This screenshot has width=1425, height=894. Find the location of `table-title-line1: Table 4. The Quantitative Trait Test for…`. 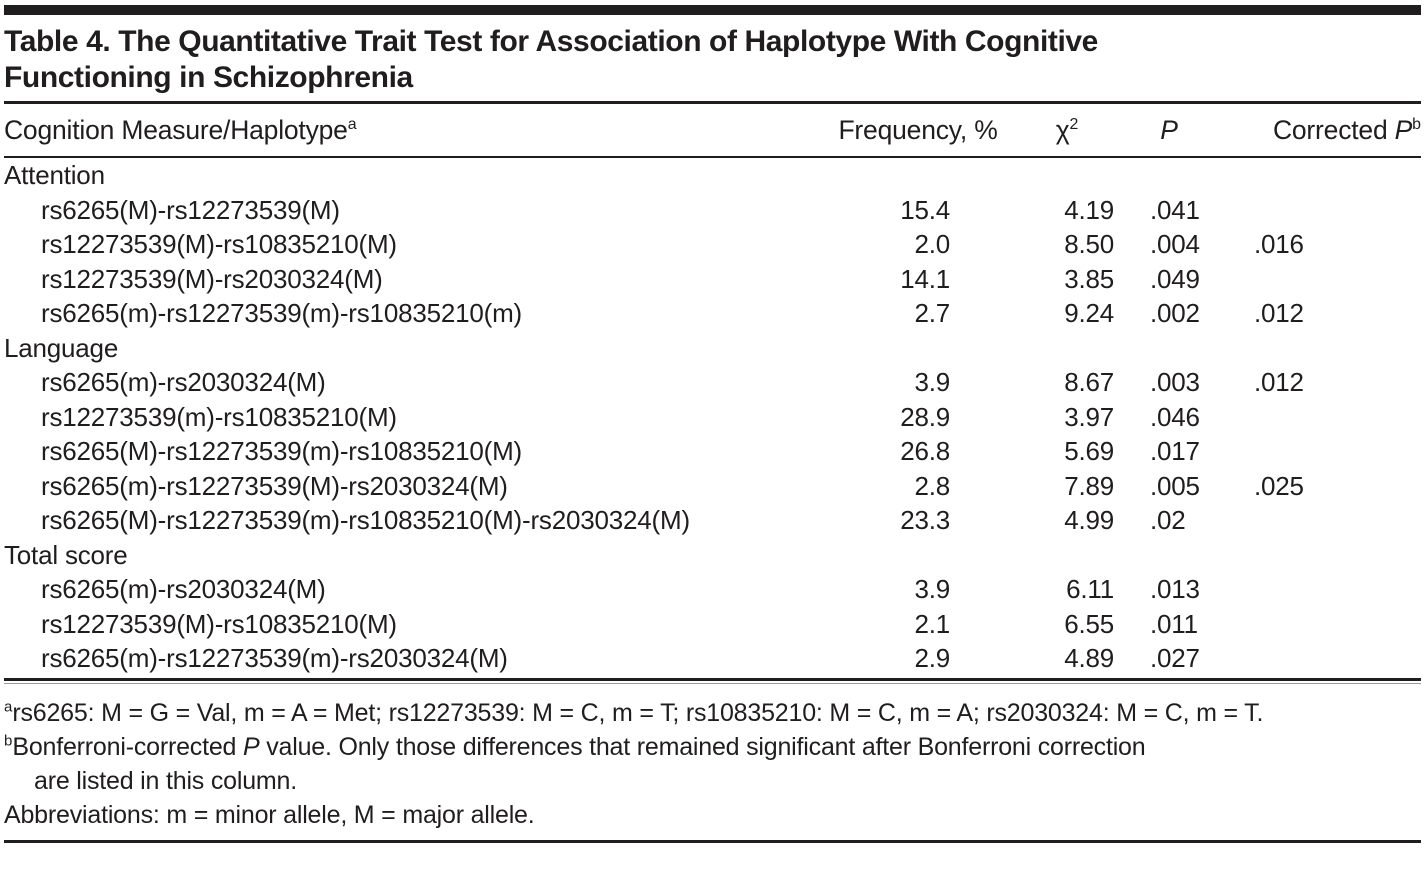

table-title-line1: Table 4. The Quantitative Trait Test for… is located at coordinates (551, 41).